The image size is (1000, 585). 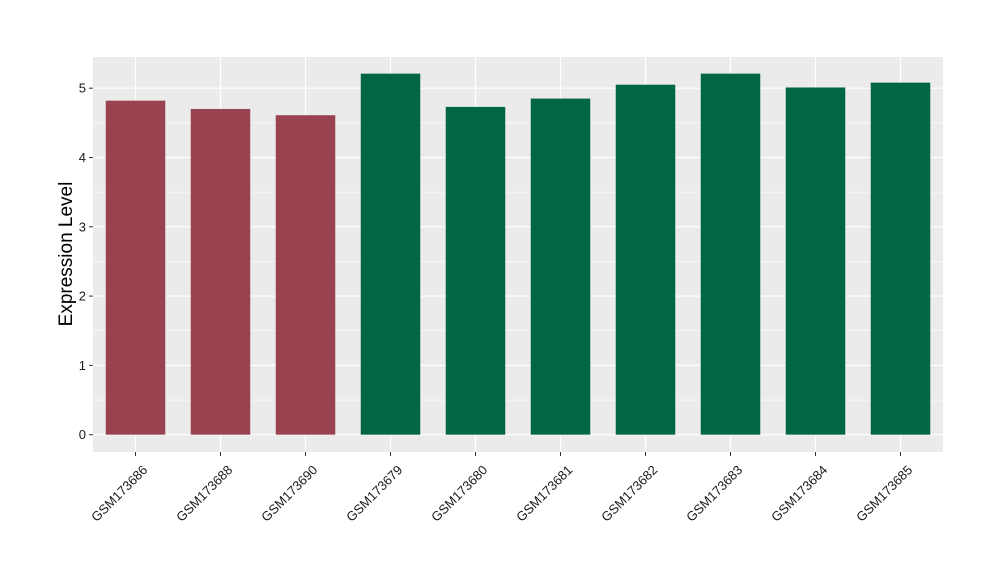 What do you see at coordinates (82, 296) in the screenshot?
I see `y-tick-label: 2` at bounding box center [82, 296].